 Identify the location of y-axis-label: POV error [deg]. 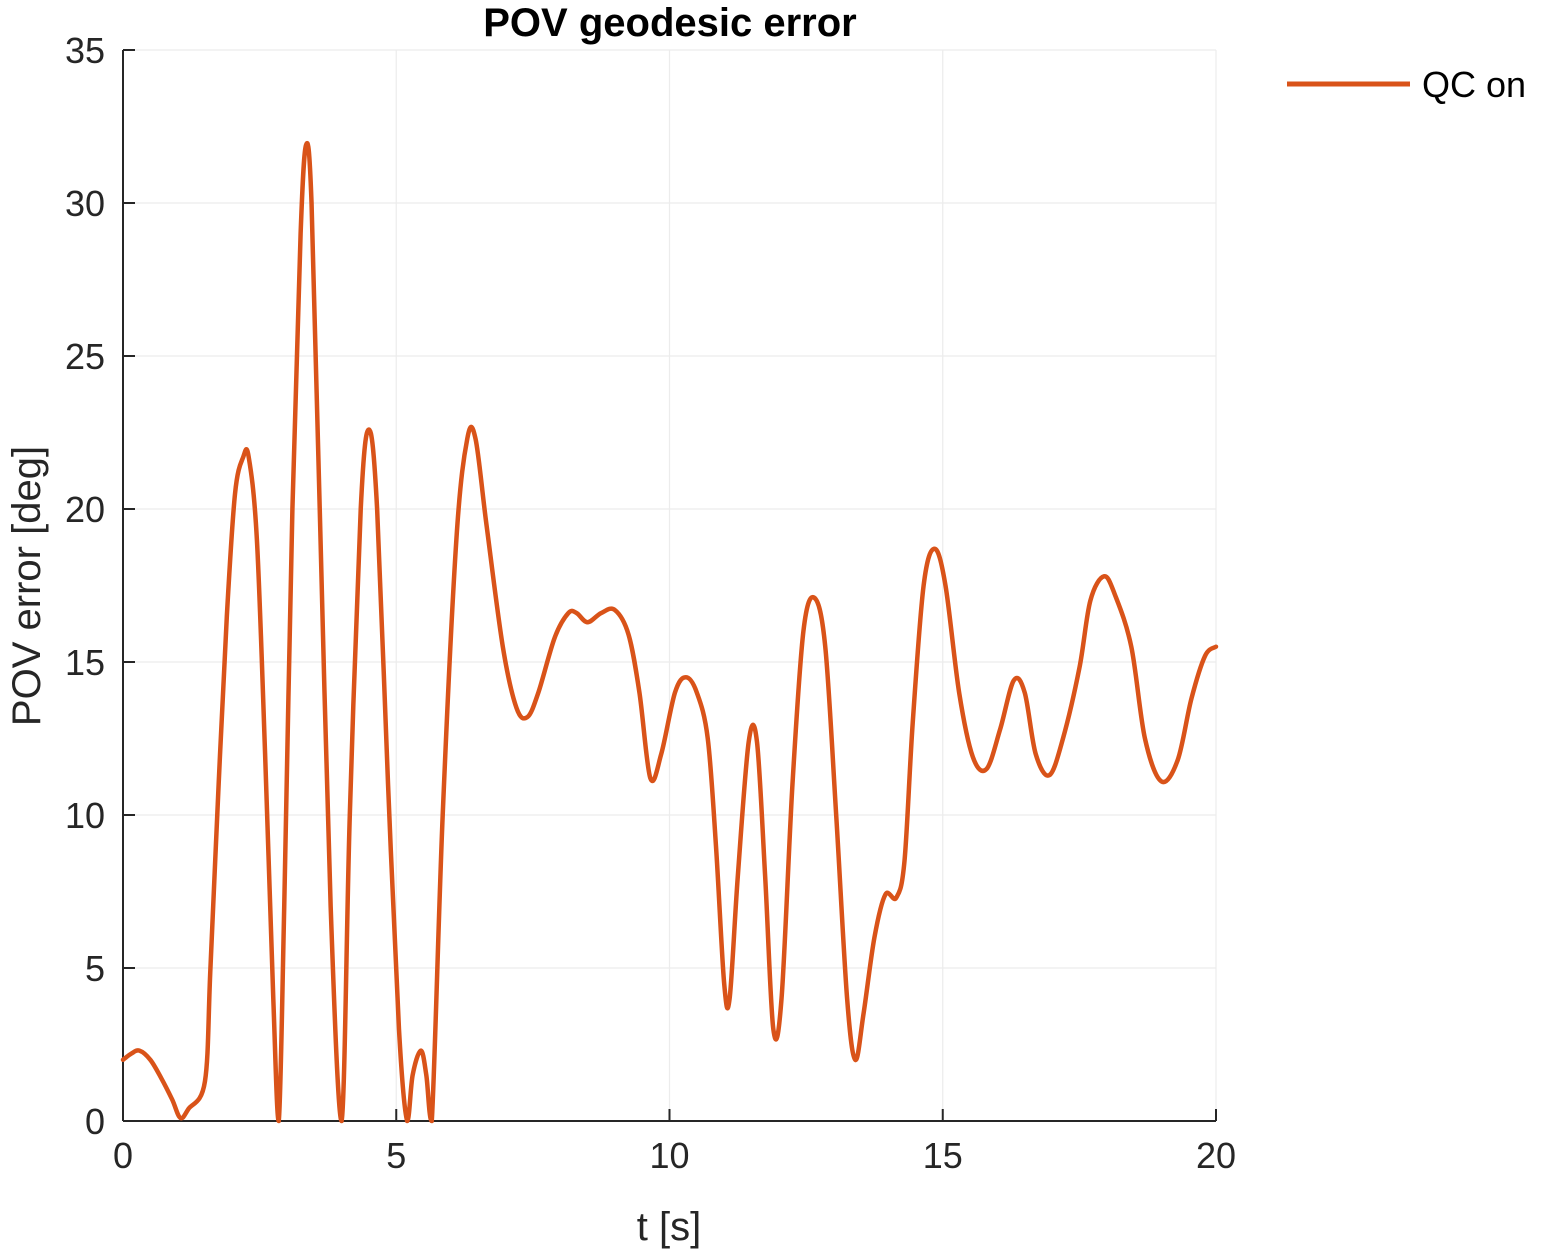
(27, 586).